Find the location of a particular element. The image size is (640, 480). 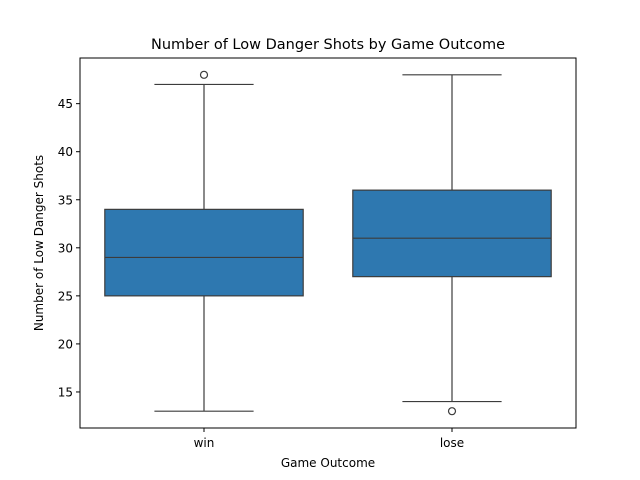

x-axis-label: Game Outcome is located at coordinates (328, 463).